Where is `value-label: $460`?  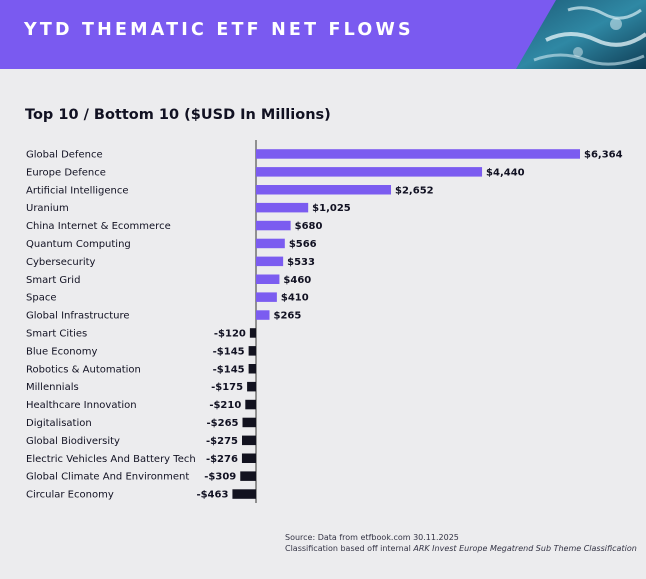
value-label: $460 is located at coordinates (297, 280).